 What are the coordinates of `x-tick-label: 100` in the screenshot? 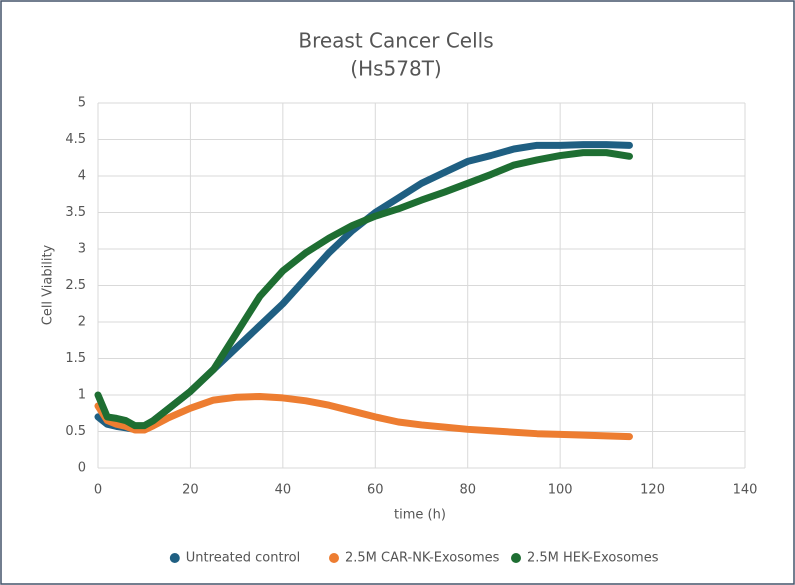 It's located at (560, 490).